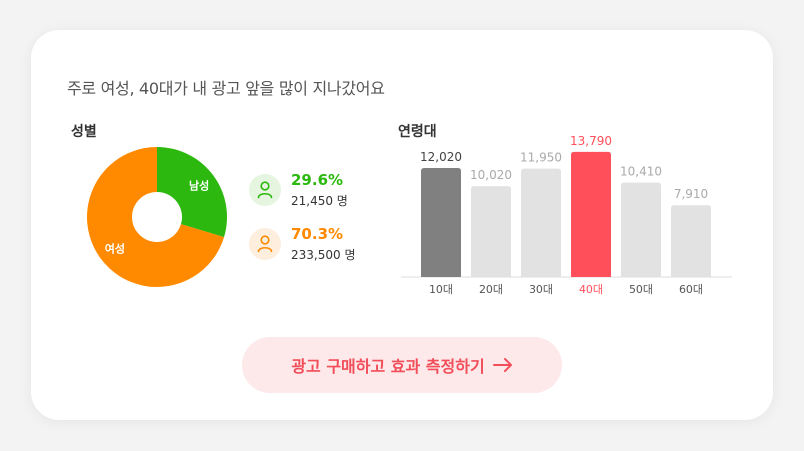  Describe the element at coordinates (155, 217) in the screenshot. I see `donut-slice-female` at that location.